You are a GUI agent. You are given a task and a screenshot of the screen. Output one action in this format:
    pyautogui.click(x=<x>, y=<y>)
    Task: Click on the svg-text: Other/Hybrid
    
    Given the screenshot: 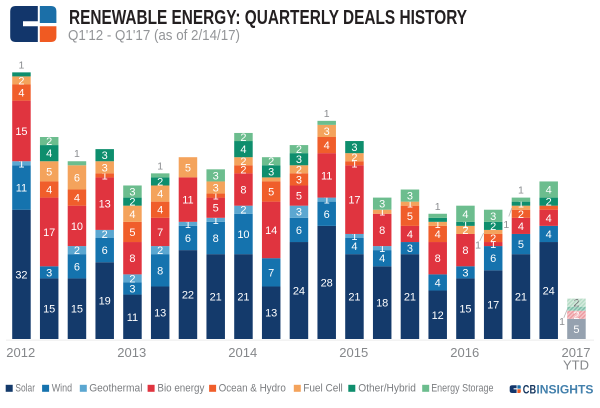 What is the action you would take?
    pyautogui.click(x=387, y=389)
    